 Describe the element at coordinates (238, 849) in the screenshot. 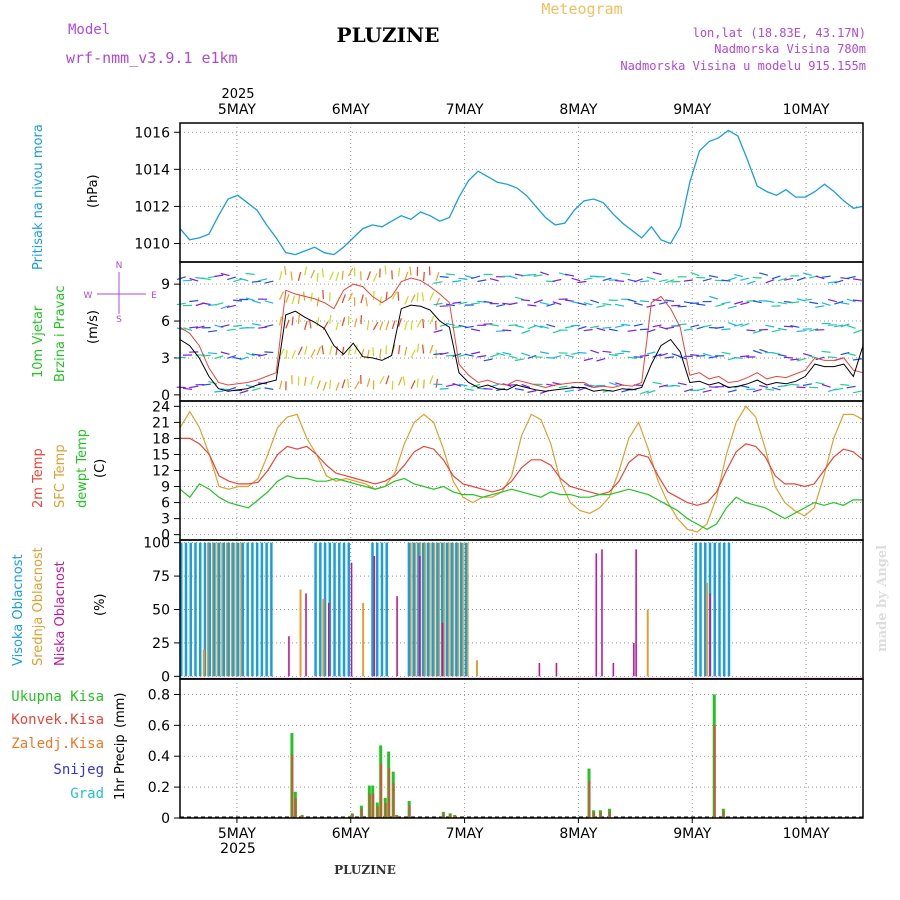

I see `bottom-year-label: 2025` at that location.